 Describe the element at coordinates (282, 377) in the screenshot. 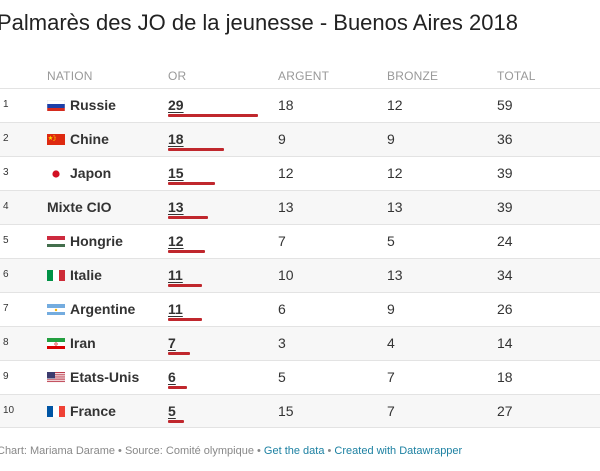

I see `silver-cell: 5` at that location.